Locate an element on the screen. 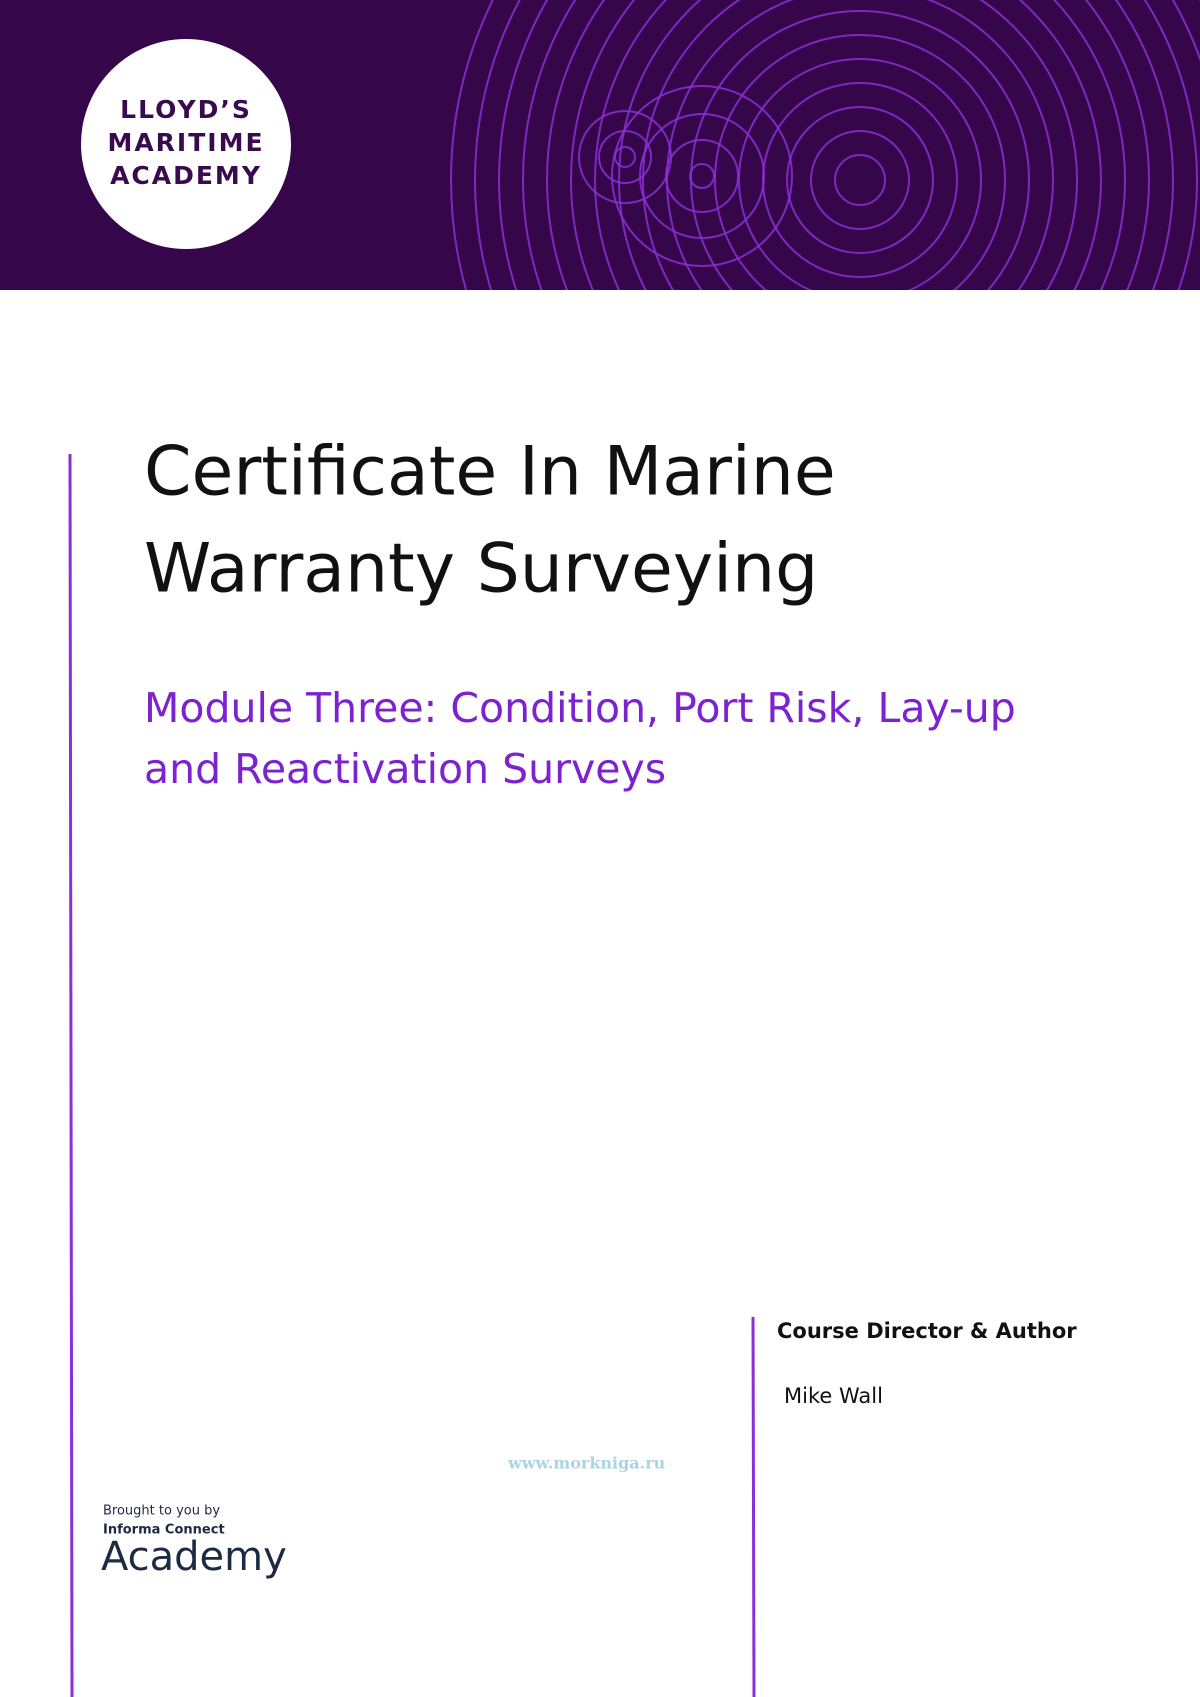  author-name: Mike Wall is located at coordinates (833, 1396).